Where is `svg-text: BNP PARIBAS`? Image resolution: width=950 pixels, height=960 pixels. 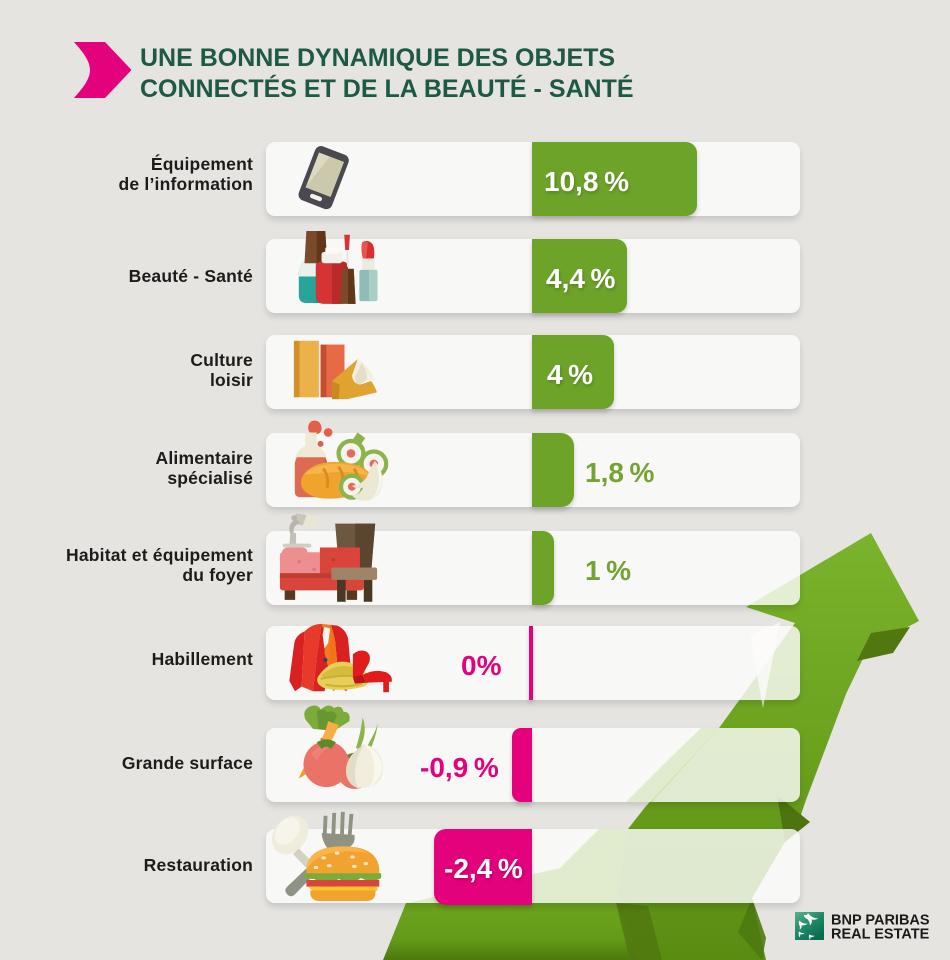
svg-text: BNP PARIBAS is located at coordinates (880, 921).